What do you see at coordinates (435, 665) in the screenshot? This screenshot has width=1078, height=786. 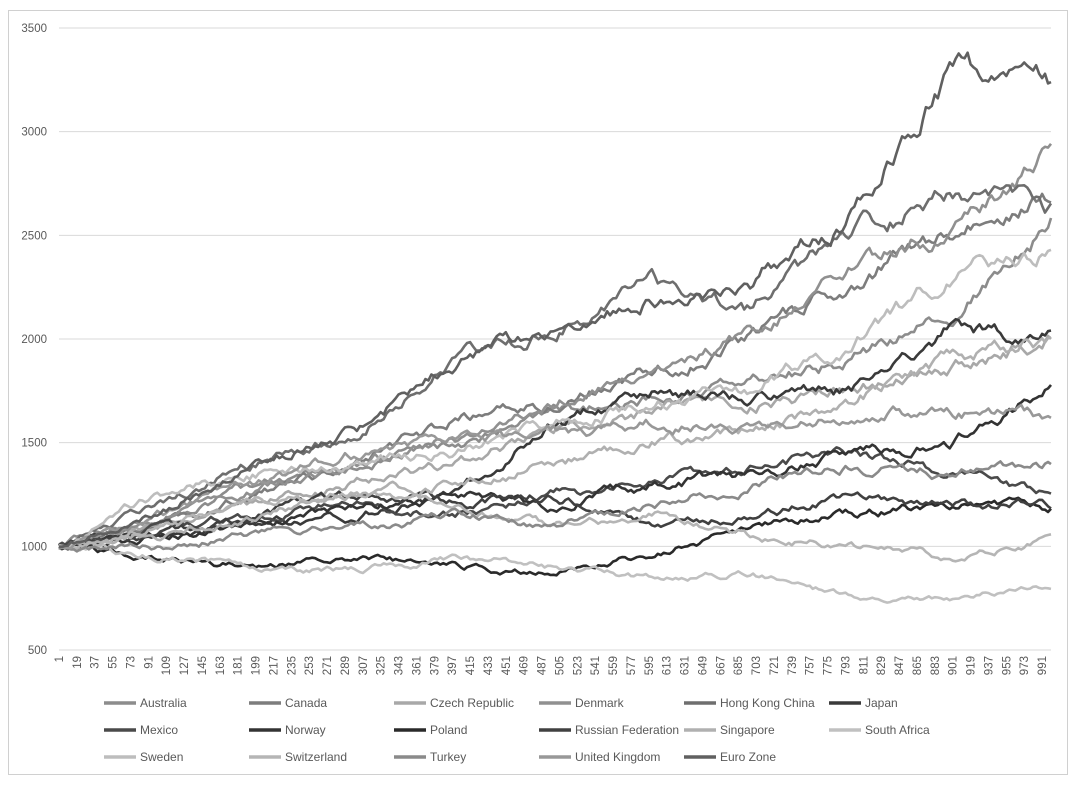 I see `x-tick-label: 379` at bounding box center [435, 665].